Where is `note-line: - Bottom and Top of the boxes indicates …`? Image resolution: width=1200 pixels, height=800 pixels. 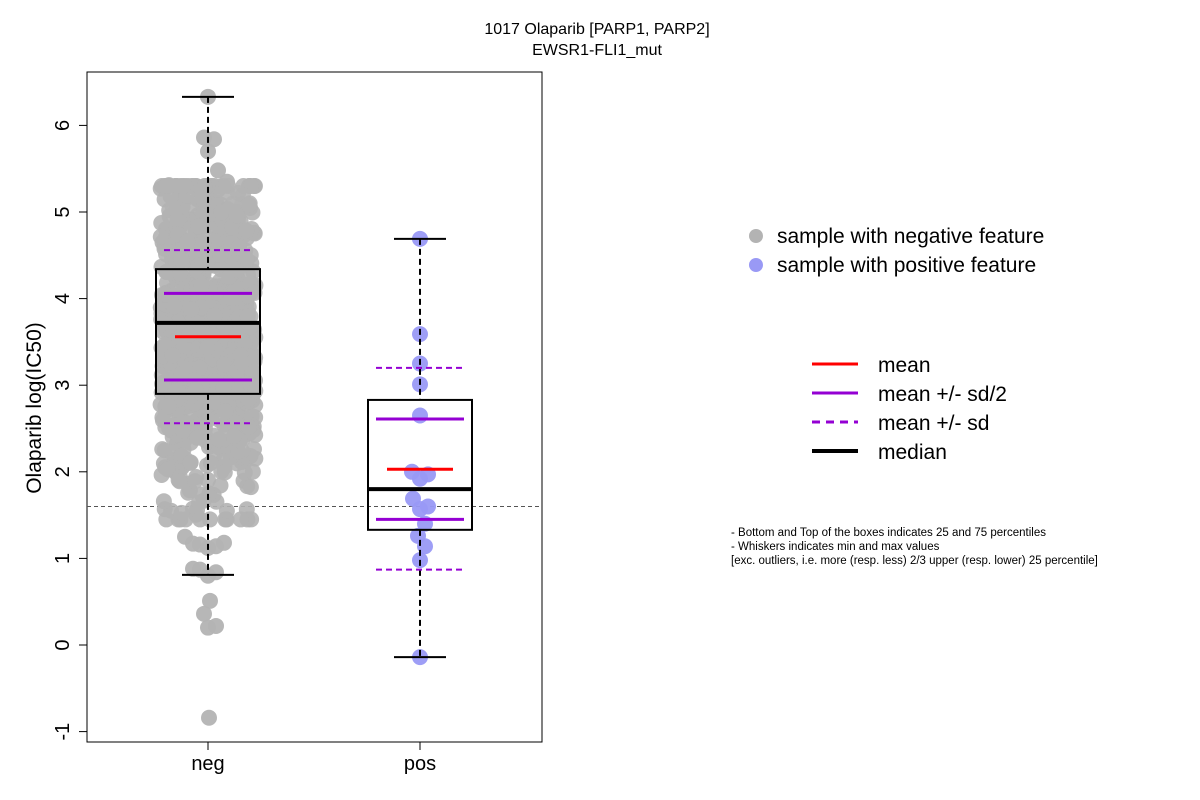 note-line: - Bottom and Top of the boxes indicates … is located at coordinates (888, 533).